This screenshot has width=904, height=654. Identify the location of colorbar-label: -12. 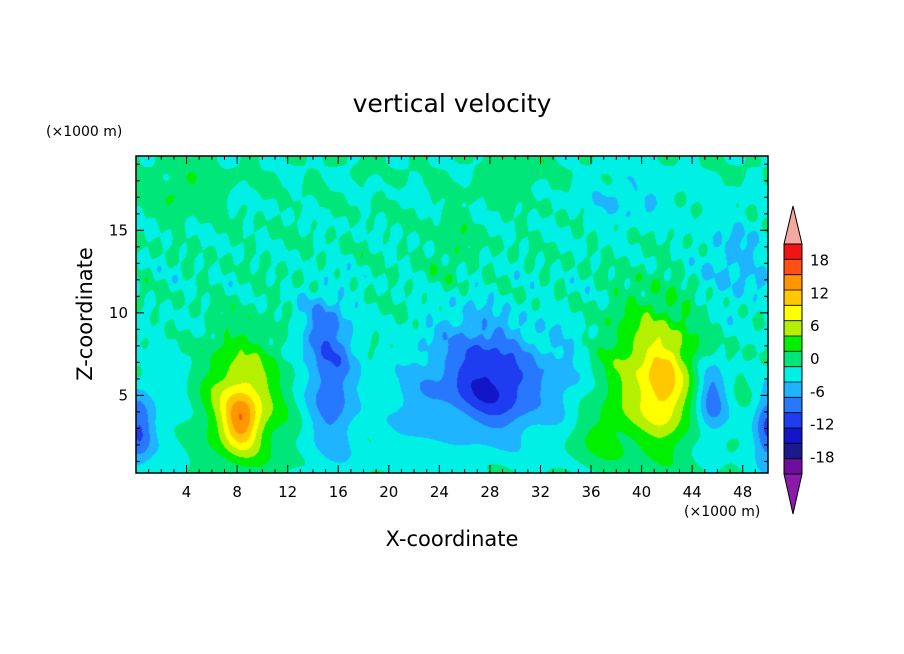
(822, 425).